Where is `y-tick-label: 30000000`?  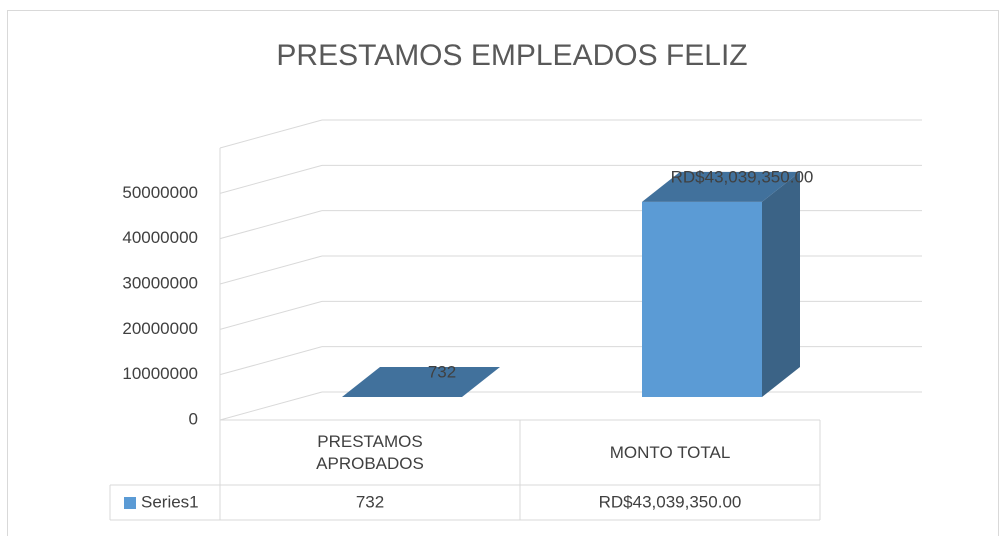
y-tick-label: 30000000 is located at coordinates (160, 282).